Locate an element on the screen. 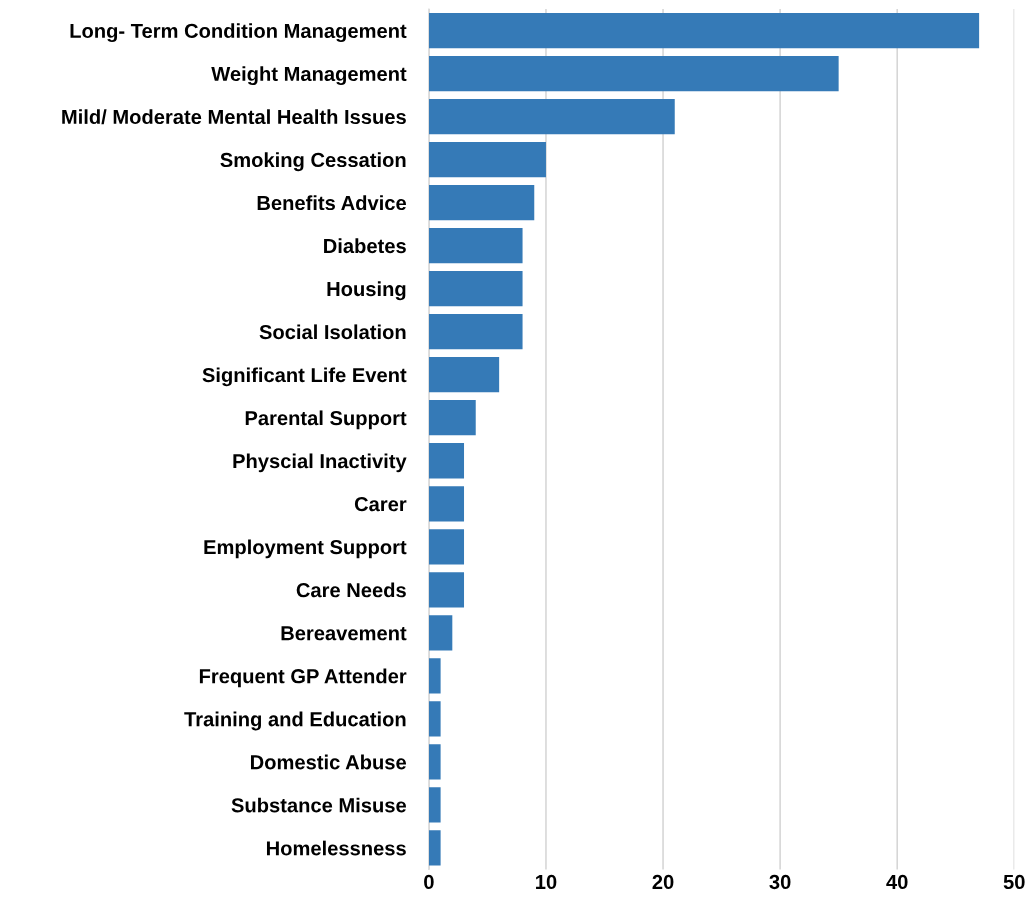 This screenshot has height=901, width=1036. y-tick-label: Homelessness is located at coordinates (336, 848).